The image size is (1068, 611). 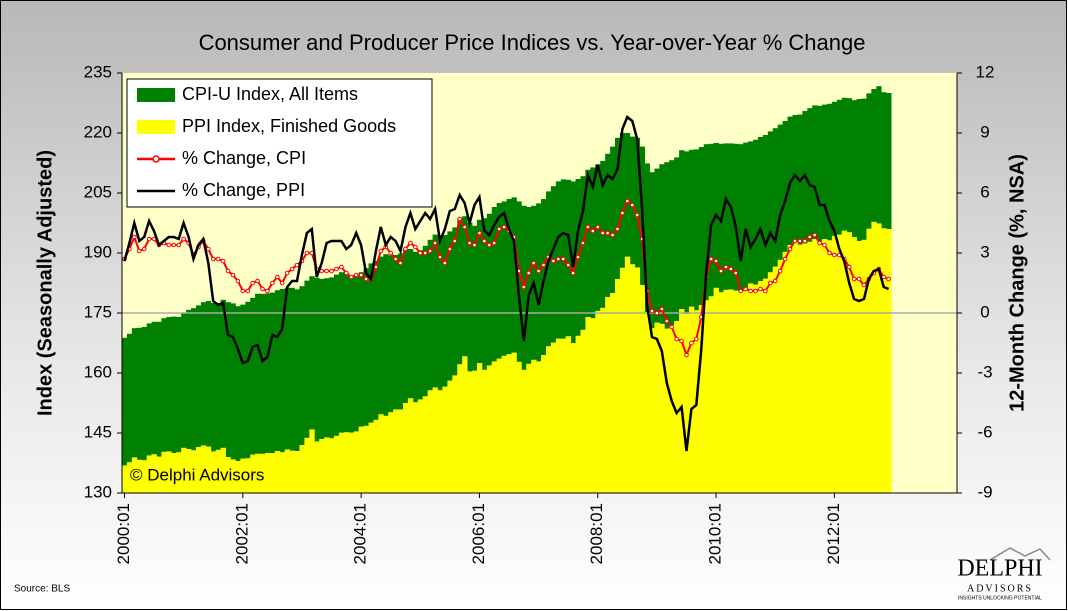 What do you see at coordinates (596, 533) in the screenshot?
I see `x-tick-label: 2008:01` at bounding box center [596, 533].